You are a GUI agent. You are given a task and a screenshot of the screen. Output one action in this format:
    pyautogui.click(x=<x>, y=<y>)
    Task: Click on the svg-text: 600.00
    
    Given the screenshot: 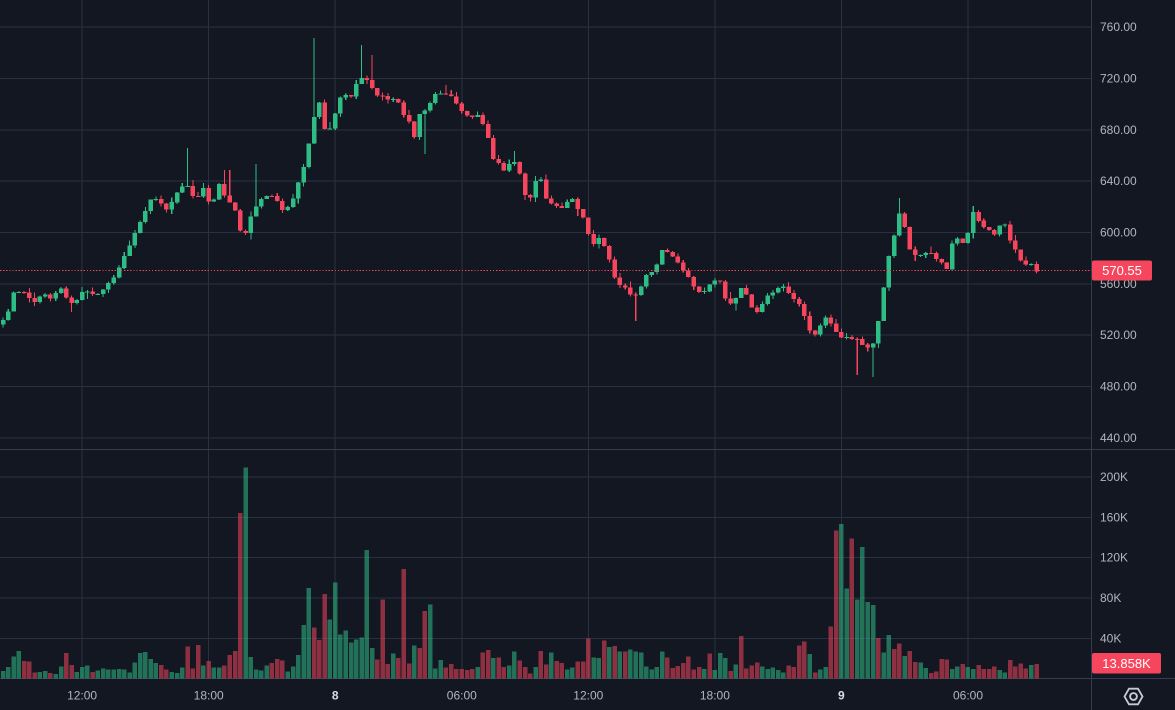 What is the action you would take?
    pyautogui.click(x=1118, y=232)
    